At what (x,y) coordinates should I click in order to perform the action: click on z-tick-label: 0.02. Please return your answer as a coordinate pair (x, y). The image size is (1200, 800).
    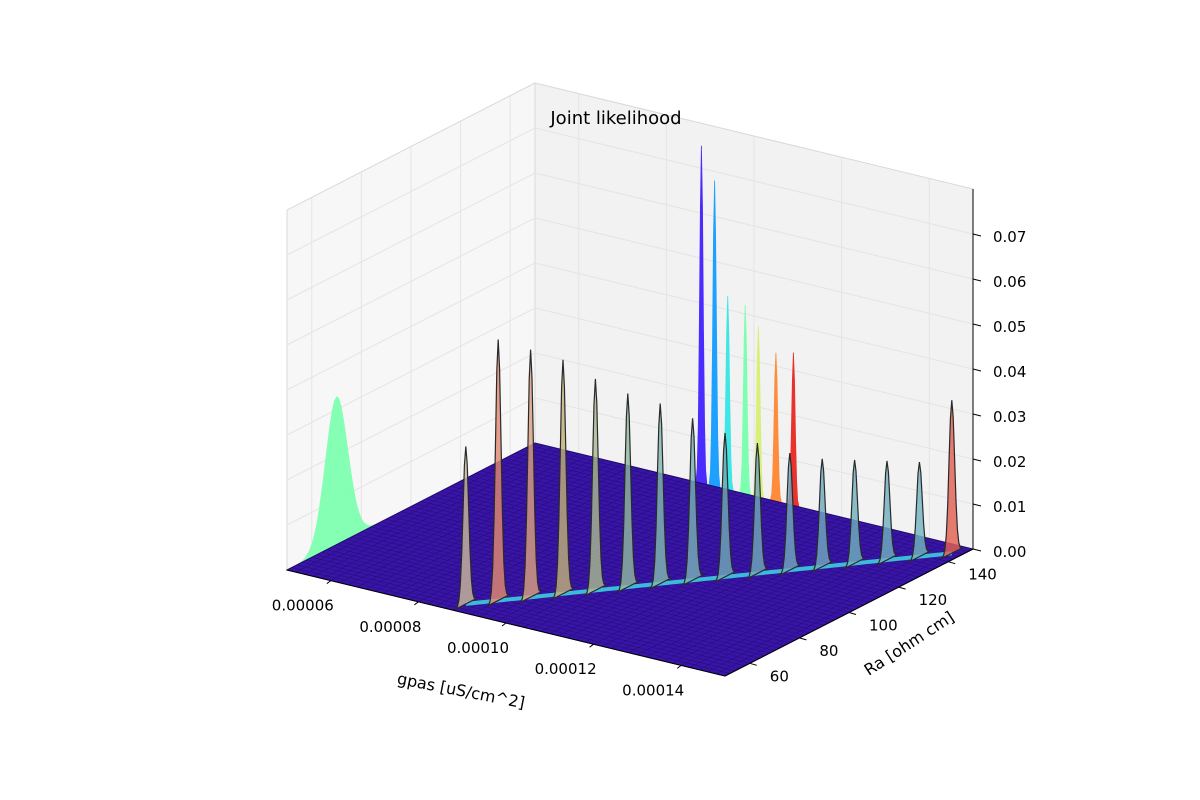
    Looking at the image, I should click on (1009, 462).